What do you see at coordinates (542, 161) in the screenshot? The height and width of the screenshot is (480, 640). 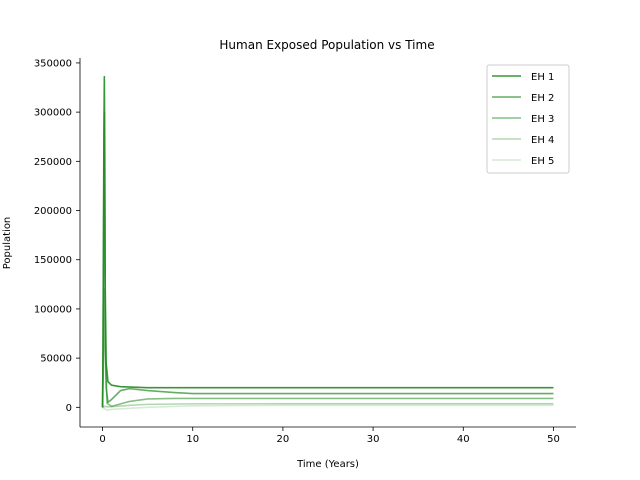 I see `legend-label: EH 5` at bounding box center [542, 161].